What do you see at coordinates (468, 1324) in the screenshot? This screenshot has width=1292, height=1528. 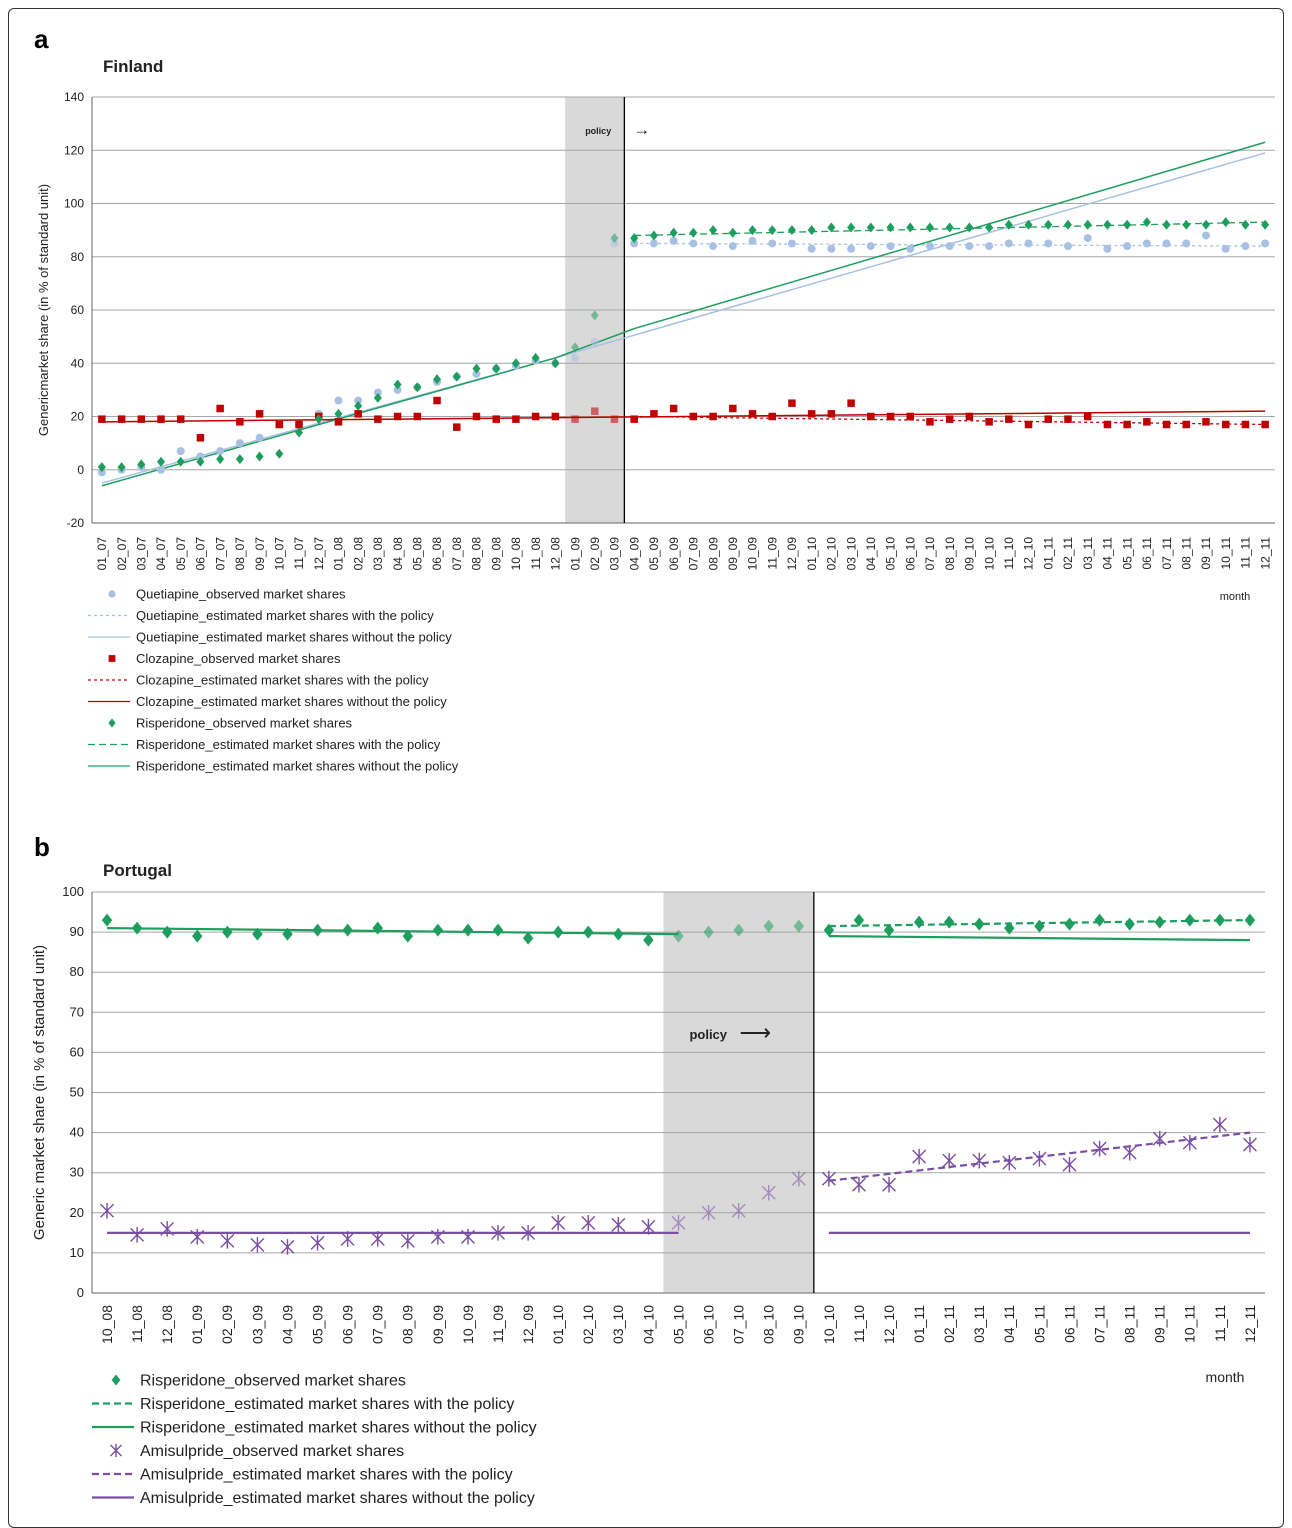 I see `x-tick-label: 10_09` at bounding box center [468, 1324].